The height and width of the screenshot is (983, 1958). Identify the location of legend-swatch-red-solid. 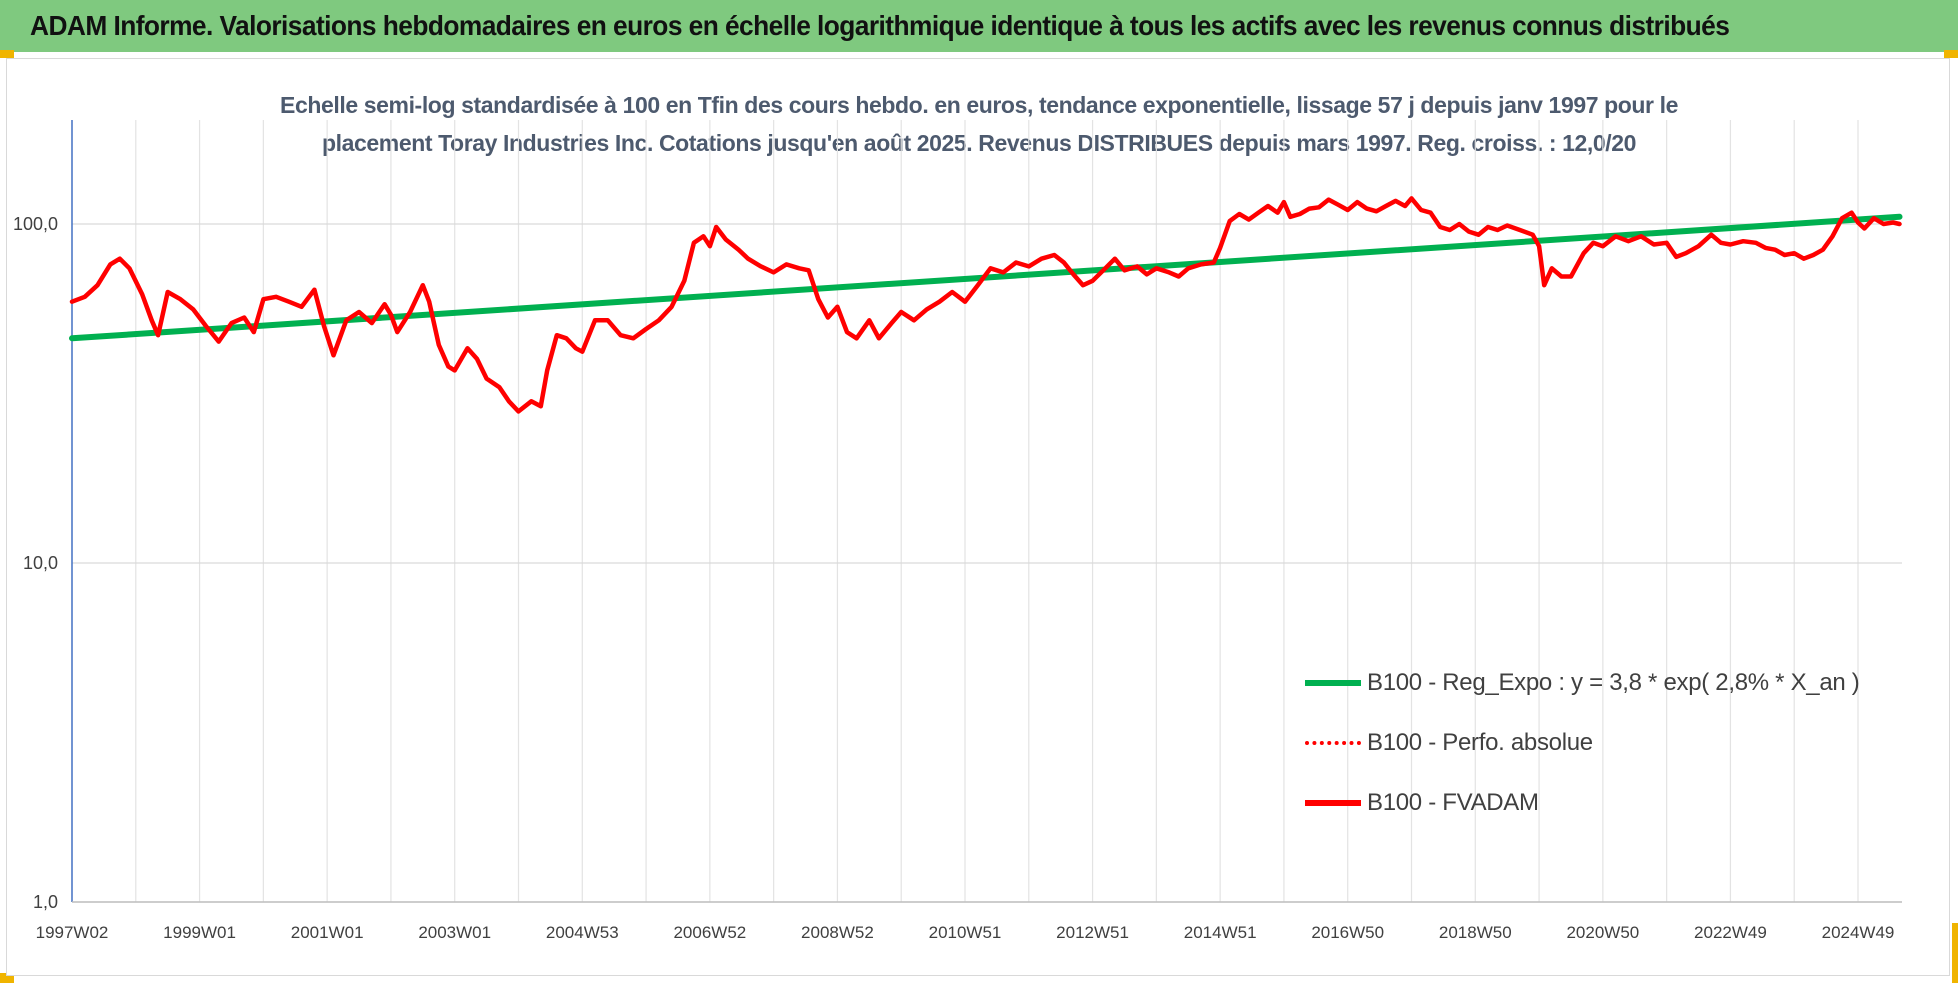
(1333, 803).